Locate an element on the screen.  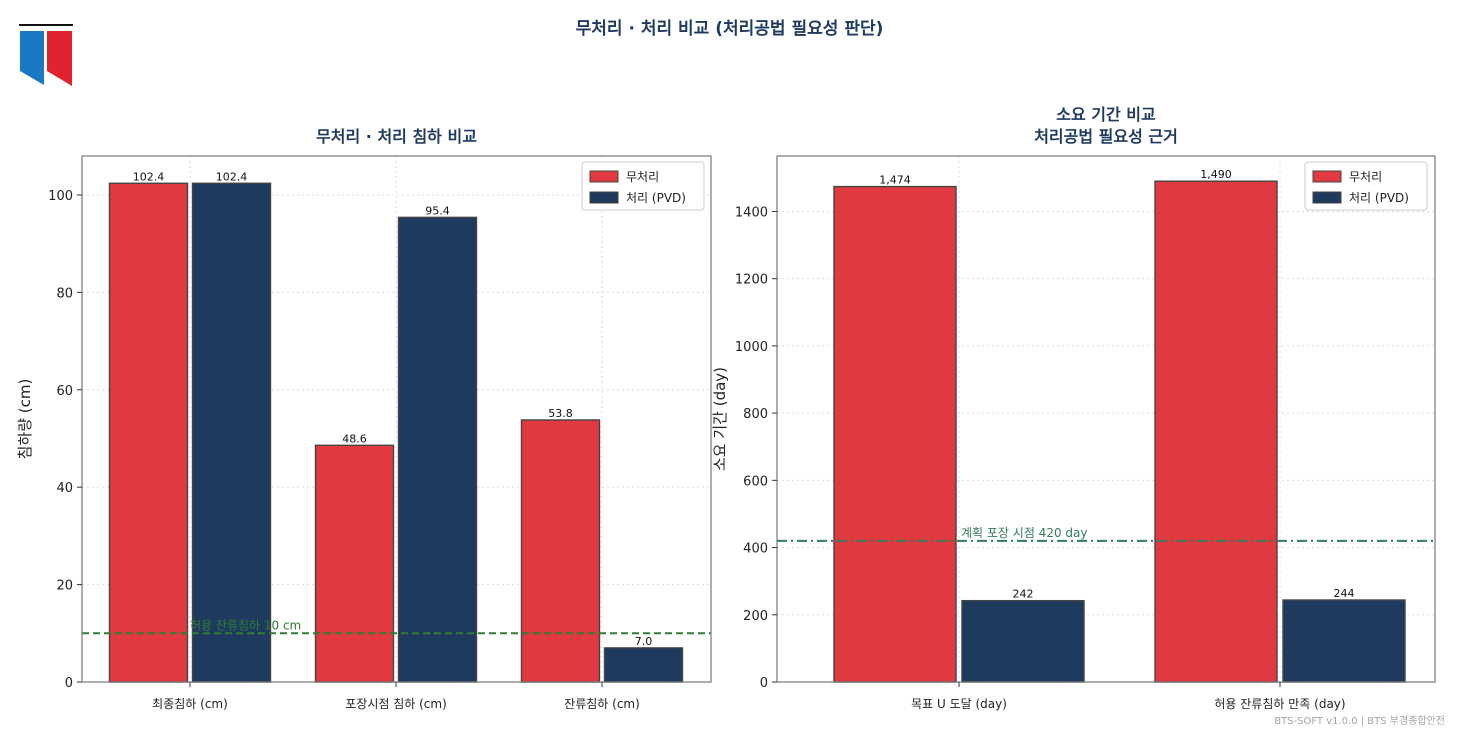
bar-처리 (PVD)-잔류침하 (cm) is located at coordinates (643, 665).